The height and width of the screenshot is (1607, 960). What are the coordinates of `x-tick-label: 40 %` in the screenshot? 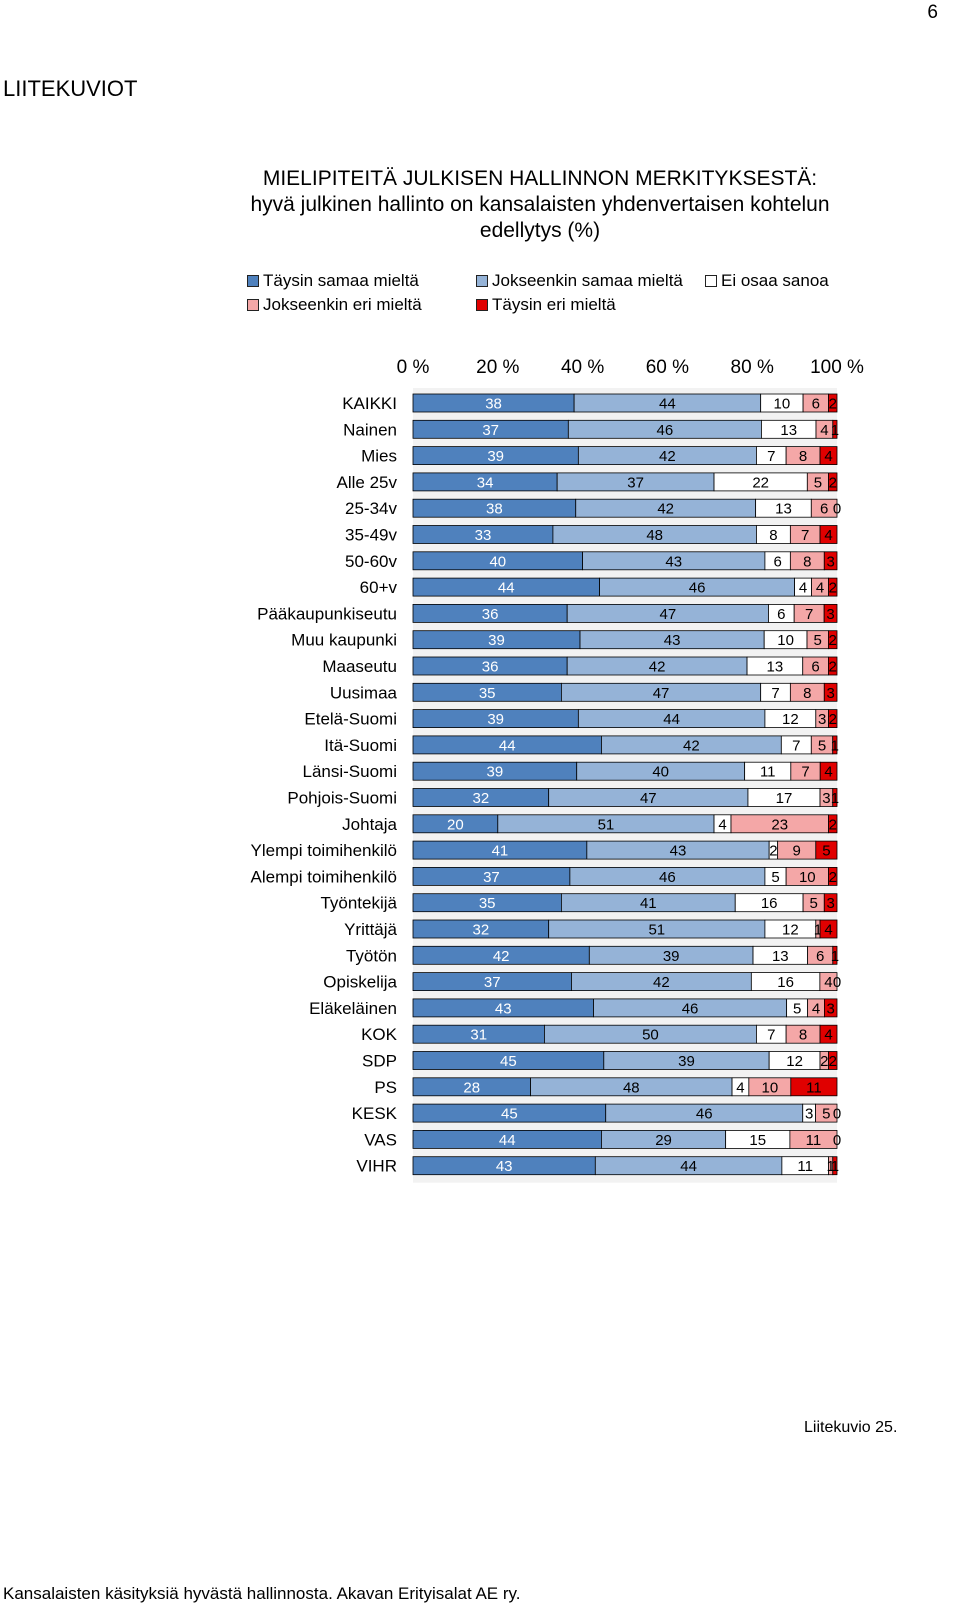 It's located at (582, 367).